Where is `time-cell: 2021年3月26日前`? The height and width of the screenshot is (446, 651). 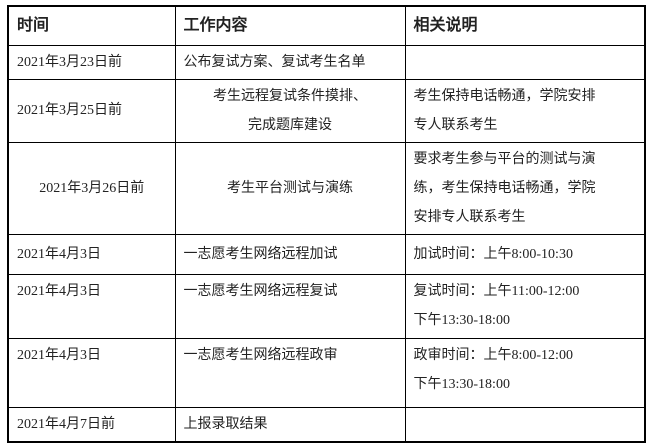 time-cell: 2021年3月26日前 is located at coordinates (91, 188).